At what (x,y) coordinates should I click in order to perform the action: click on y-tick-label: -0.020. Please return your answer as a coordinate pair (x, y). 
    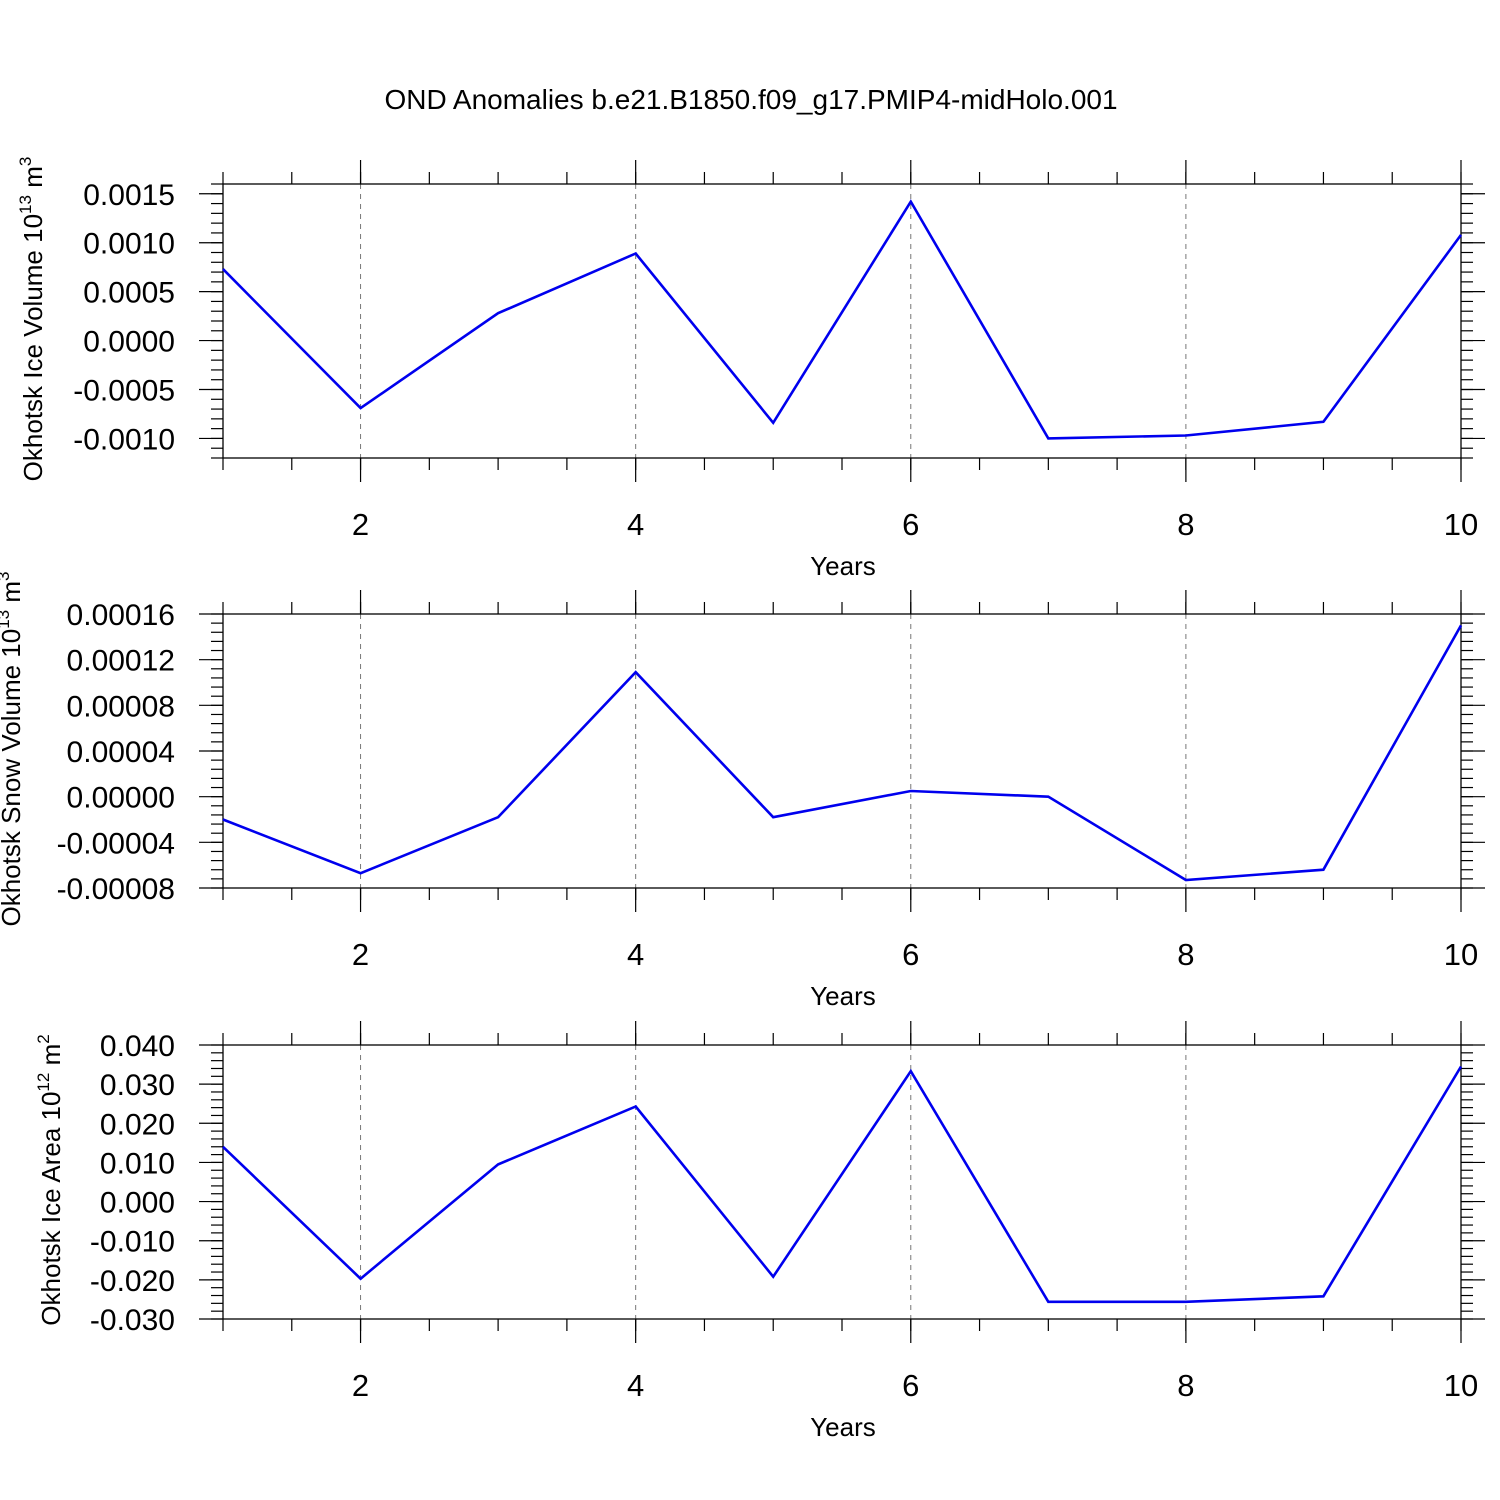
    Looking at the image, I should click on (132, 1281).